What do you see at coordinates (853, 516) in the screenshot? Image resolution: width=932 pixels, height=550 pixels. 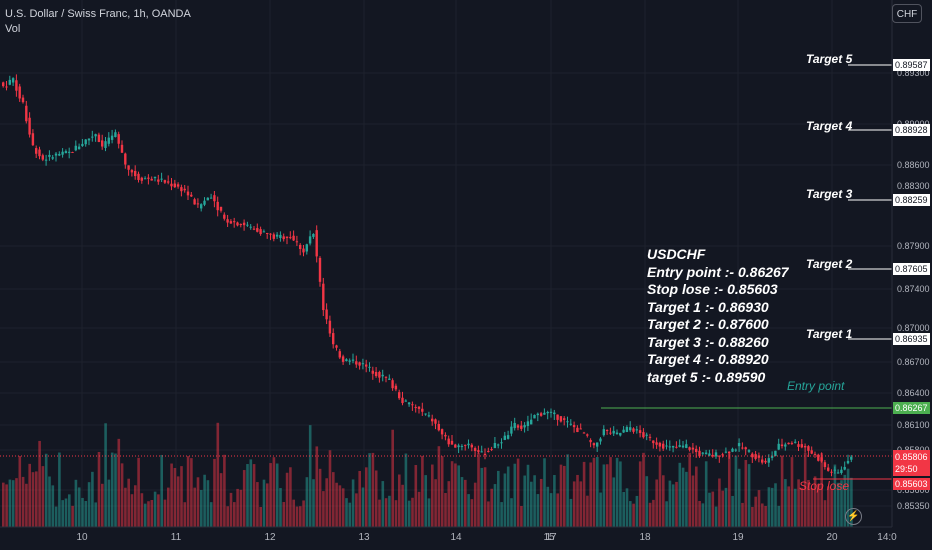 I see `lightning-icon: ⚡` at bounding box center [853, 516].